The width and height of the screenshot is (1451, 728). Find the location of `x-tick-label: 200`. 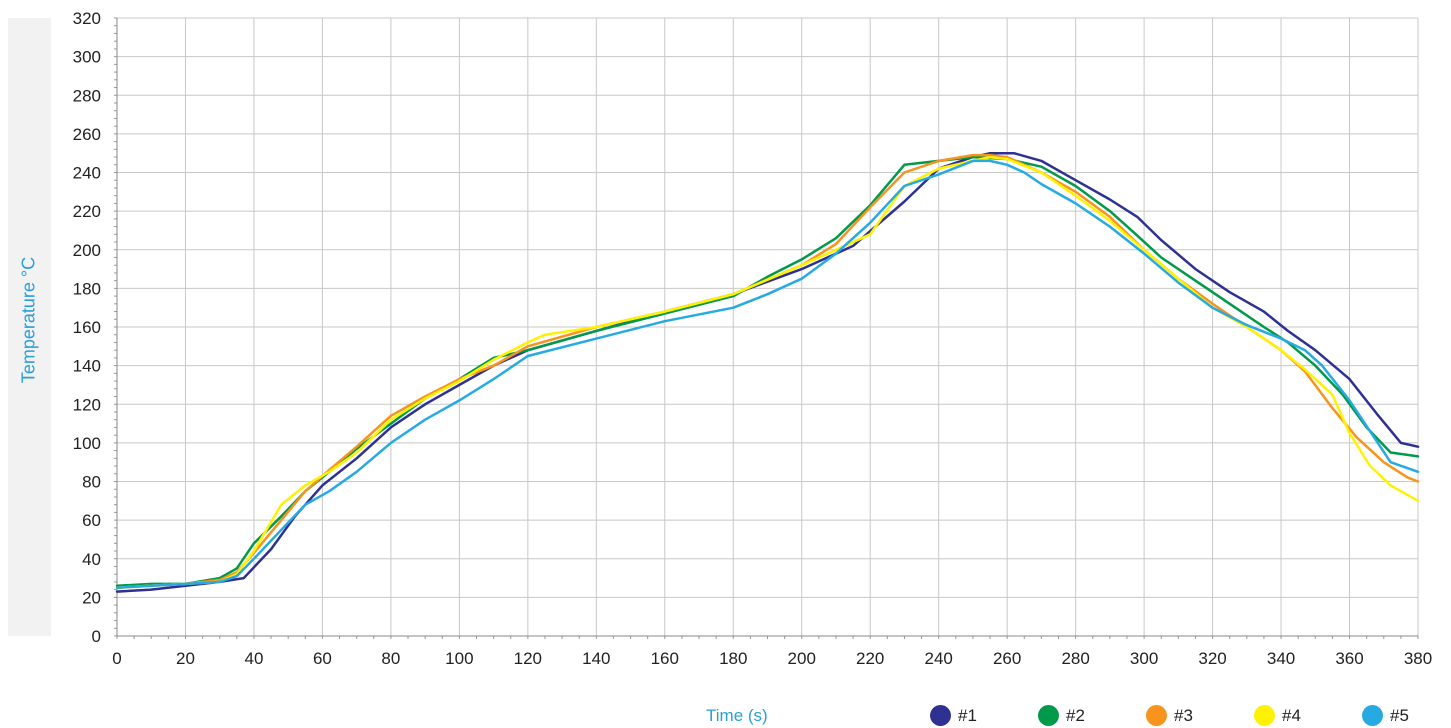

x-tick-label: 200 is located at coordinates (802, 658).